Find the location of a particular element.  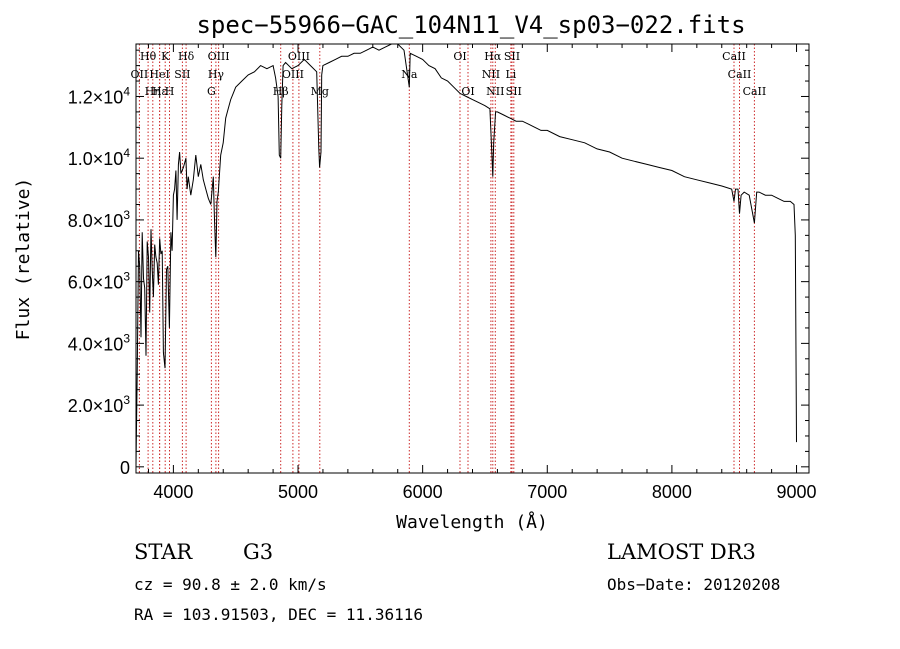

line-marker-label-14: OIII is located at coordinates (293, 74).